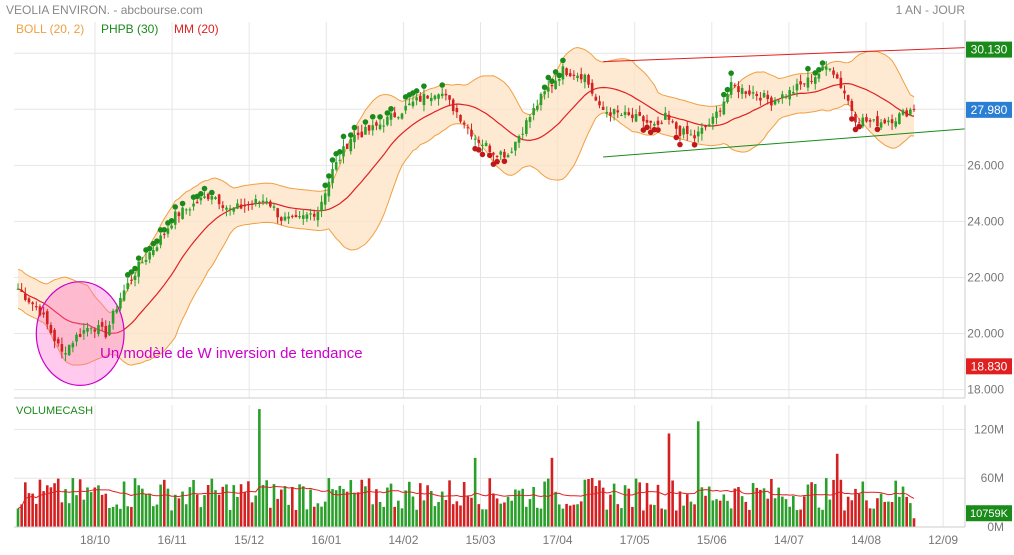 This screenshot has height=555, width=1014. I want to click on date-tick-label: 17/04, so click(558, 540).